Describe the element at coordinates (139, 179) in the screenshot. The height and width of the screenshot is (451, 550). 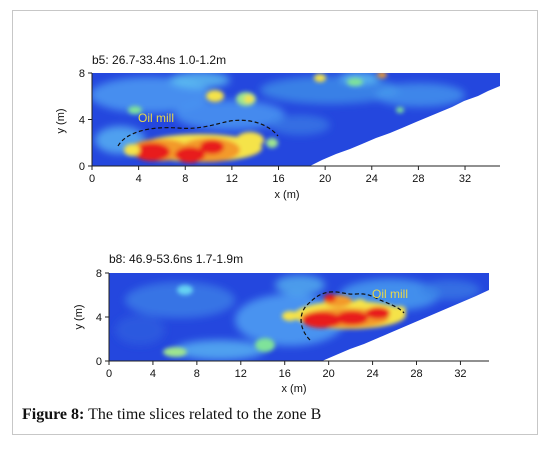
I see `panel-b5-x-tick-label: 4` at that location.